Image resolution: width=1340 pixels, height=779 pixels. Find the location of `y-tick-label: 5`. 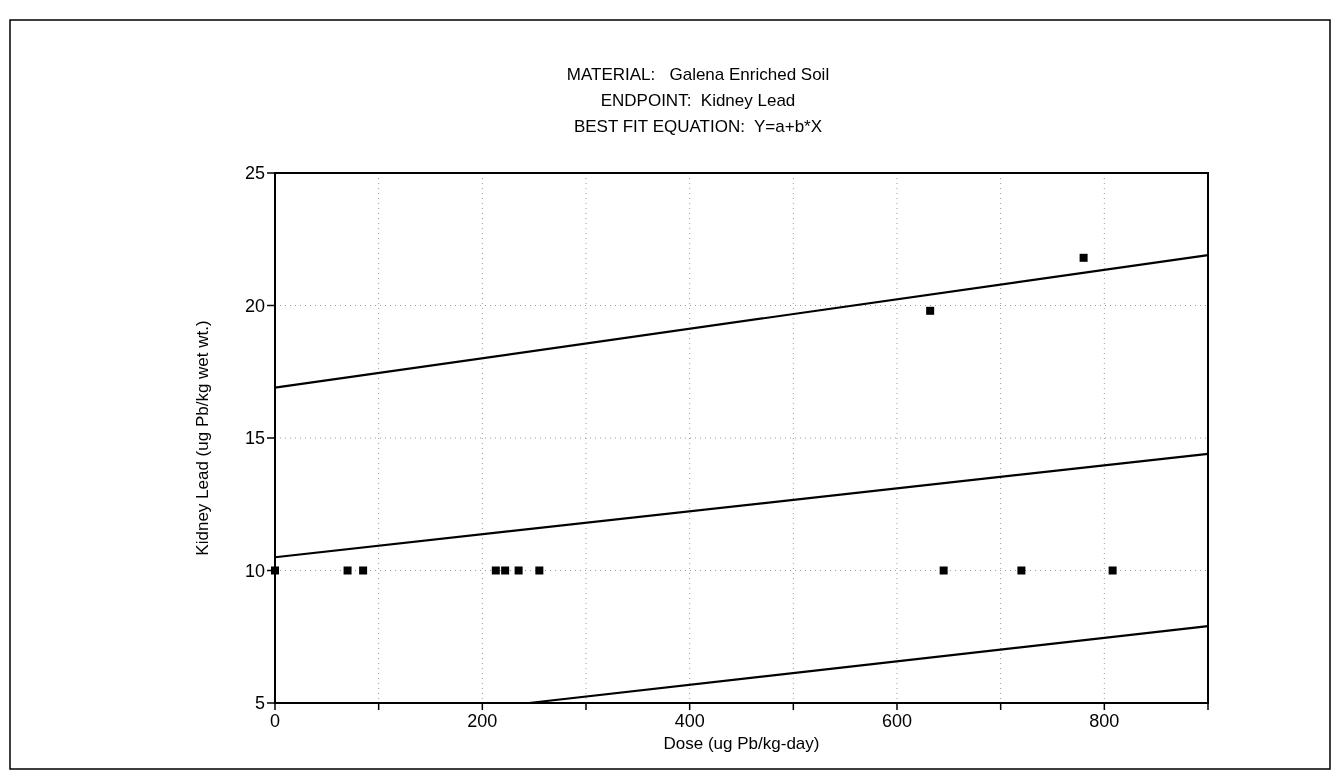

y-tick-label: 5 is located at coordinates (259, 703).